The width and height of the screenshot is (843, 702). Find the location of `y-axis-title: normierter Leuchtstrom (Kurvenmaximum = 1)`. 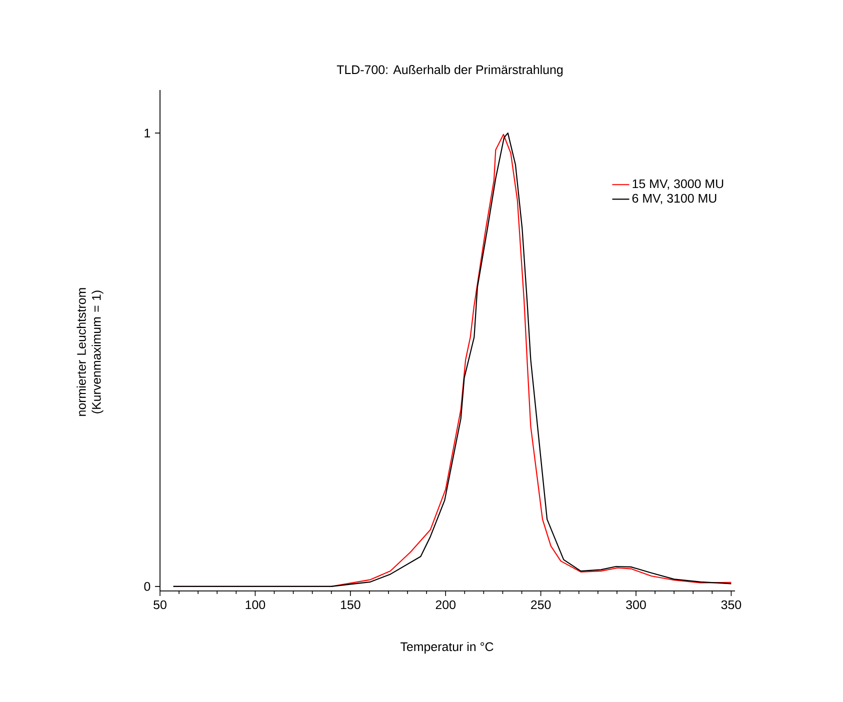

y-axis-title: normierter Leuchtstrom (Kurvenmaximum = 1) is located at coordinates (90, 352).